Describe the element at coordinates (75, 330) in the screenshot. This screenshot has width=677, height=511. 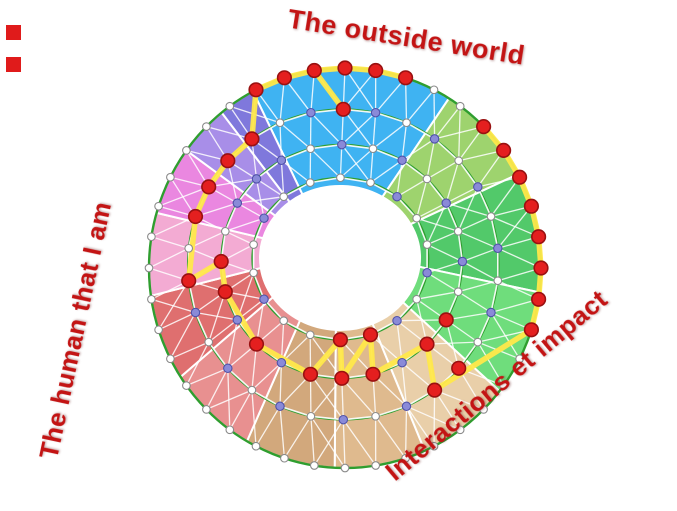
I see `label-human-that-i-am: The human that I am` at that location.